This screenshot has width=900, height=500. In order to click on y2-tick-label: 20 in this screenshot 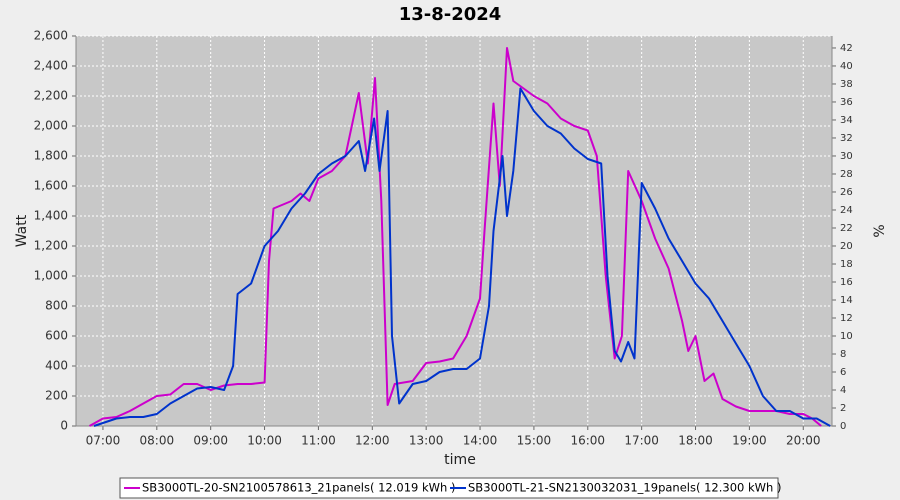, I will do `click(846, 246)`.